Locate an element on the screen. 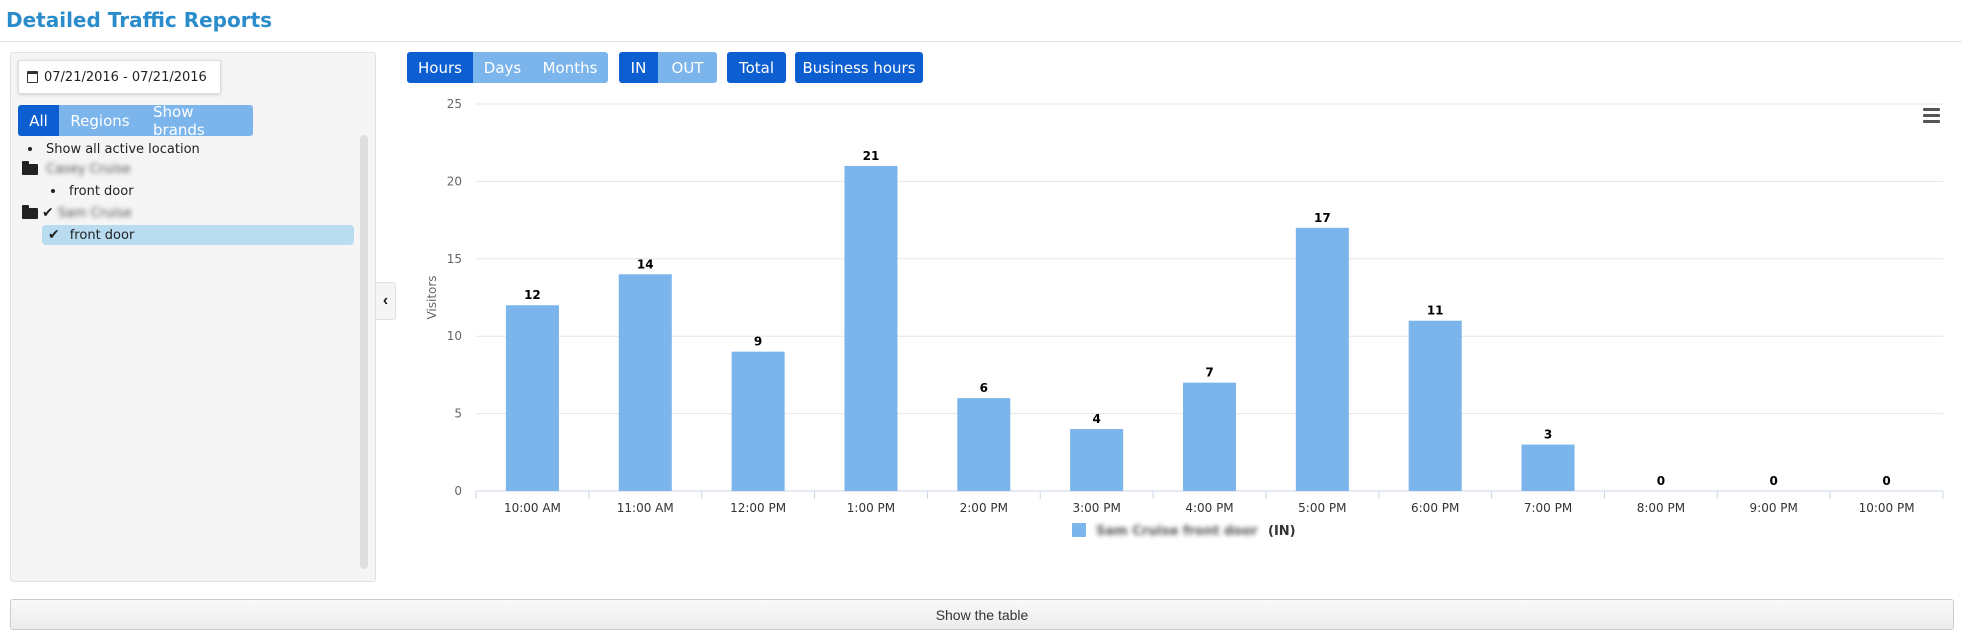  chart-menu-icon is located at coordinates (1931, 117).